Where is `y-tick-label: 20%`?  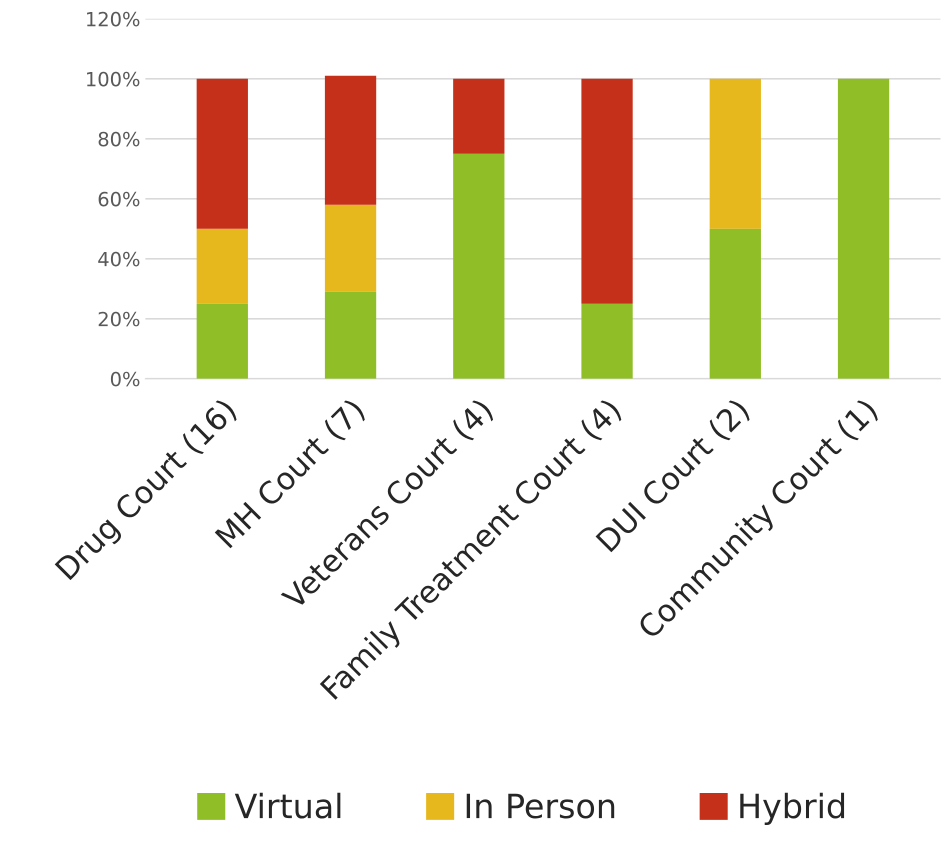
y-tick-label: 20% is located at coordinates (119, 319).